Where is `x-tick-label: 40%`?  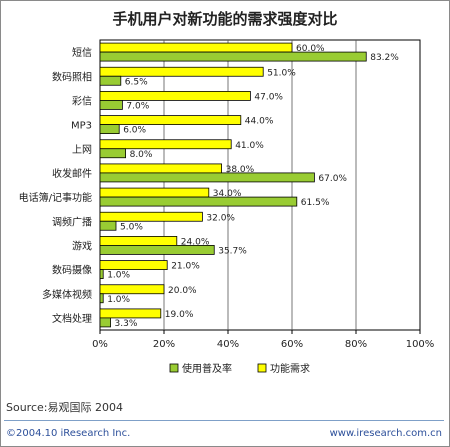 x-tick-label: 40% is located at coordinates (228, 344).